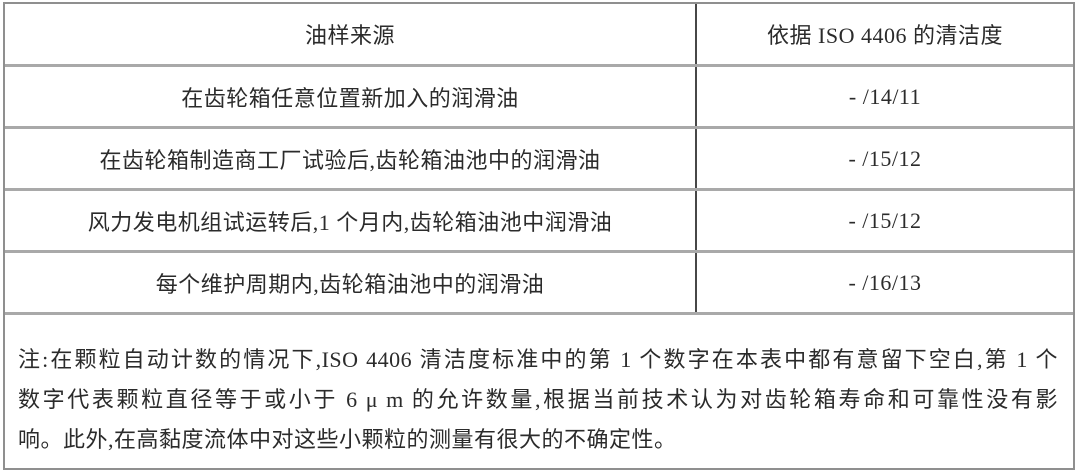 This screenshot has width=1080, height=476. Describe the element at coordinates (350, 98) in the screenshot. I see `oil-source-cell: 在齿轮箱任意位置新加入的润滑油` at that location.